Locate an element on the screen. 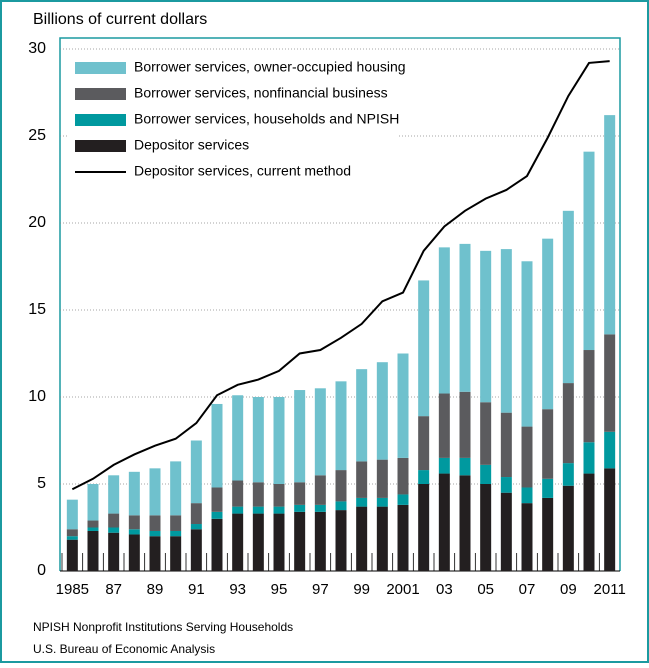  x-tick-label: 91 is located at coordinates (196, 589).